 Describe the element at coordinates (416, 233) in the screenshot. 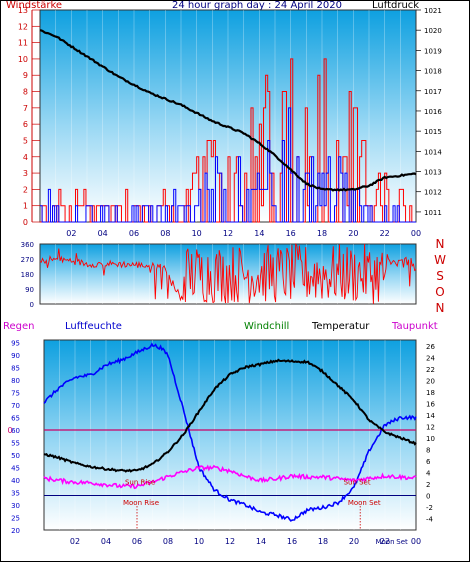

I see `wind-pressure-x-tick: 00` at that location.